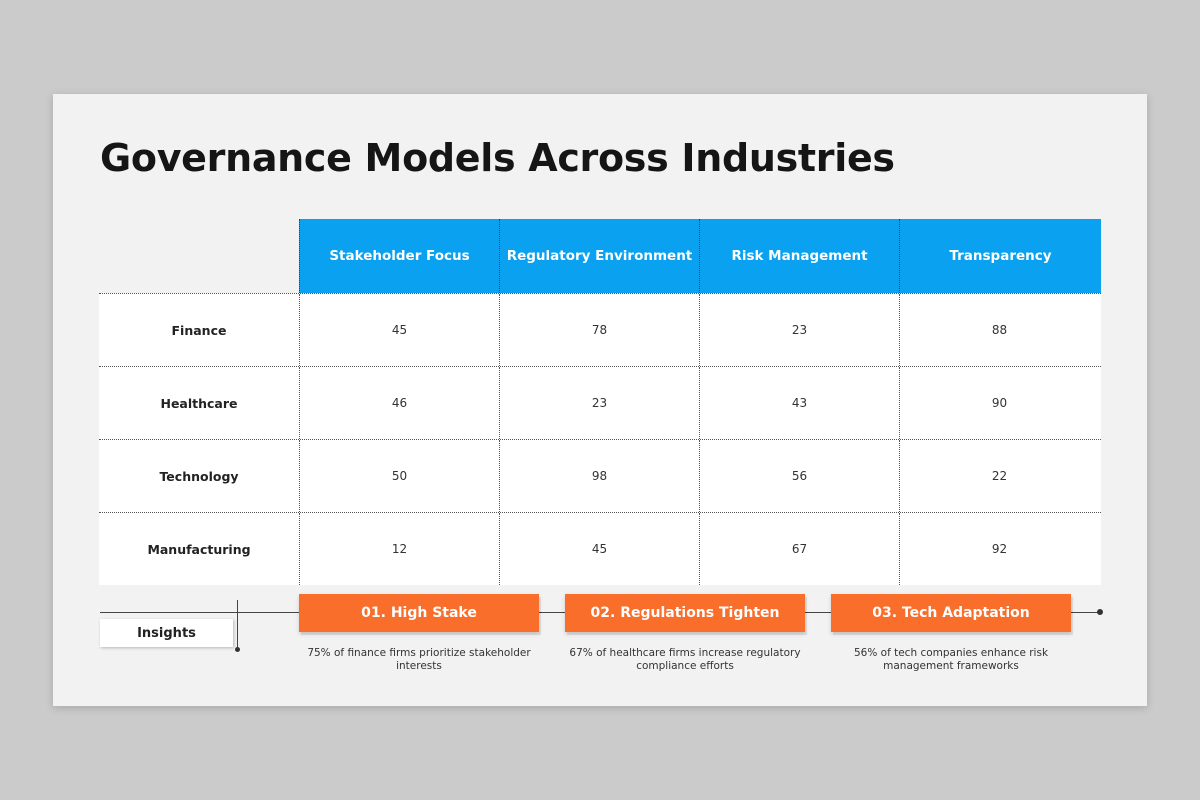 The width and height of the screenshot is (1200, 800). I want to click on table-cell: 43, so click(799, 403).